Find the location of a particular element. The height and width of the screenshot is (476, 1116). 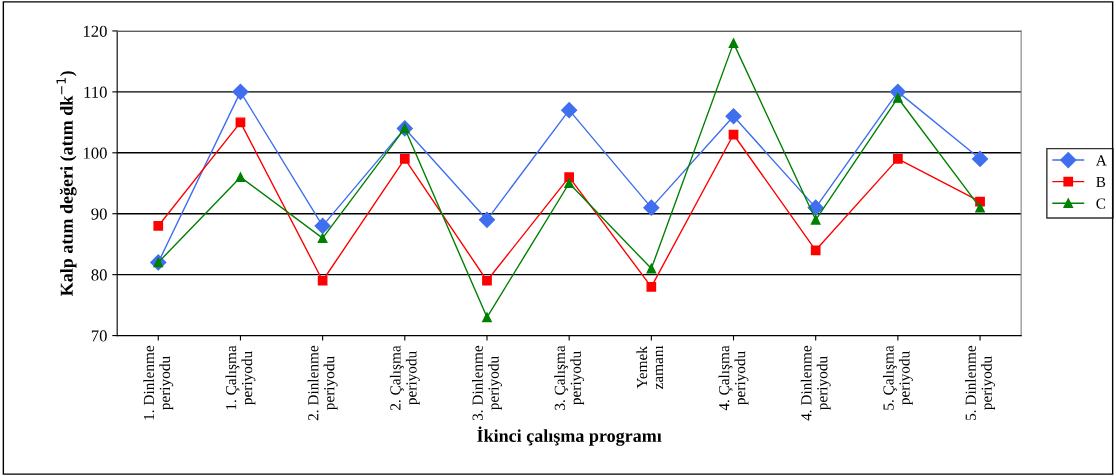

x-tick-label: 1. Çalışma periyodu is located at coordinates (240, 377).